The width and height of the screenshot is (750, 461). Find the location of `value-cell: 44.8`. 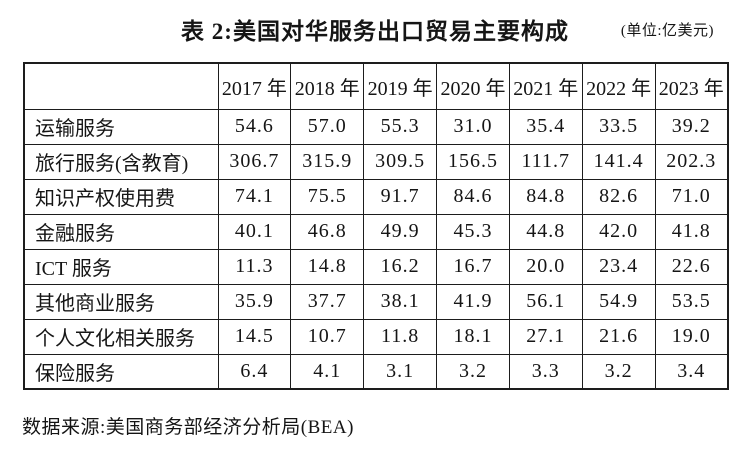

value-cell: 44.8 is located at coordinates (545, 231).